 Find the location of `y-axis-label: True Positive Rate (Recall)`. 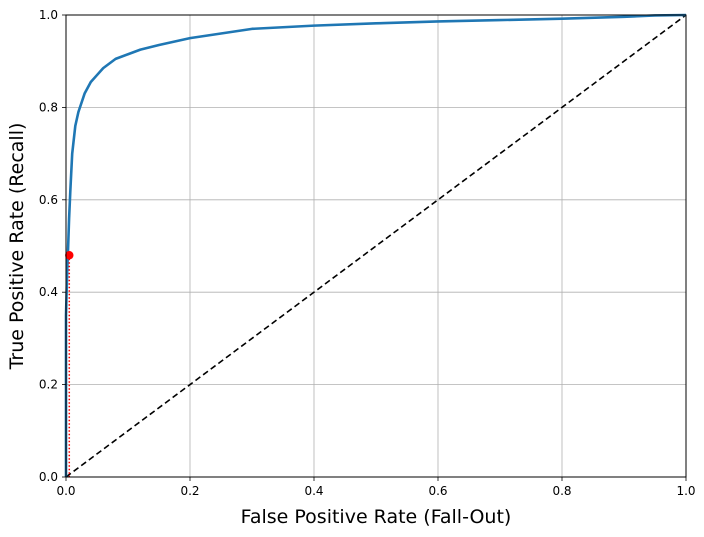

y-axis-label: True Positive Rate (Recall) is located at coordinates (17, 247).